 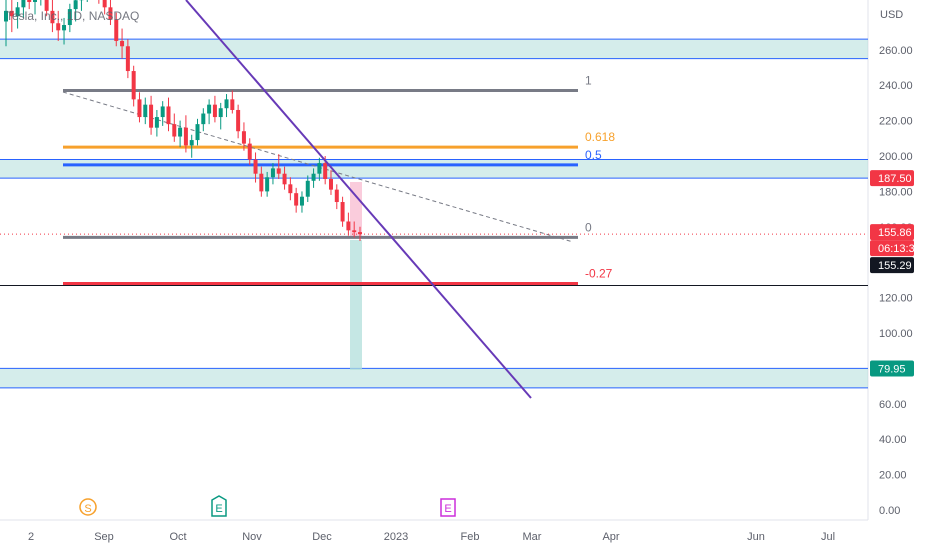 What do you see at coordinates (588, 81) in the screenshot?
I see `fib-level-label-0: 1` at bounding box center [588, 81].